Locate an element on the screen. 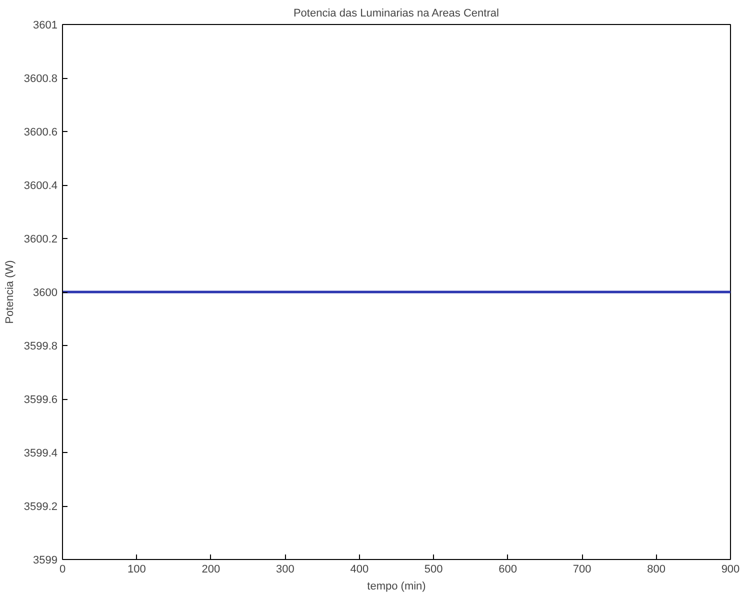  y-tick-label: 3599.4 is located at coordinates (41, 454).